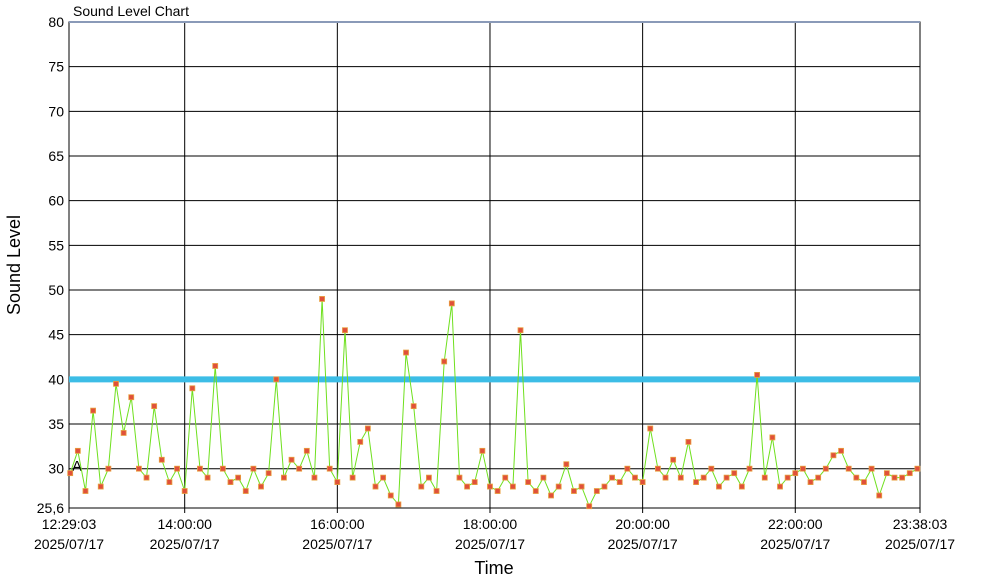  I want to click on annotation: A, so click(77, 466).